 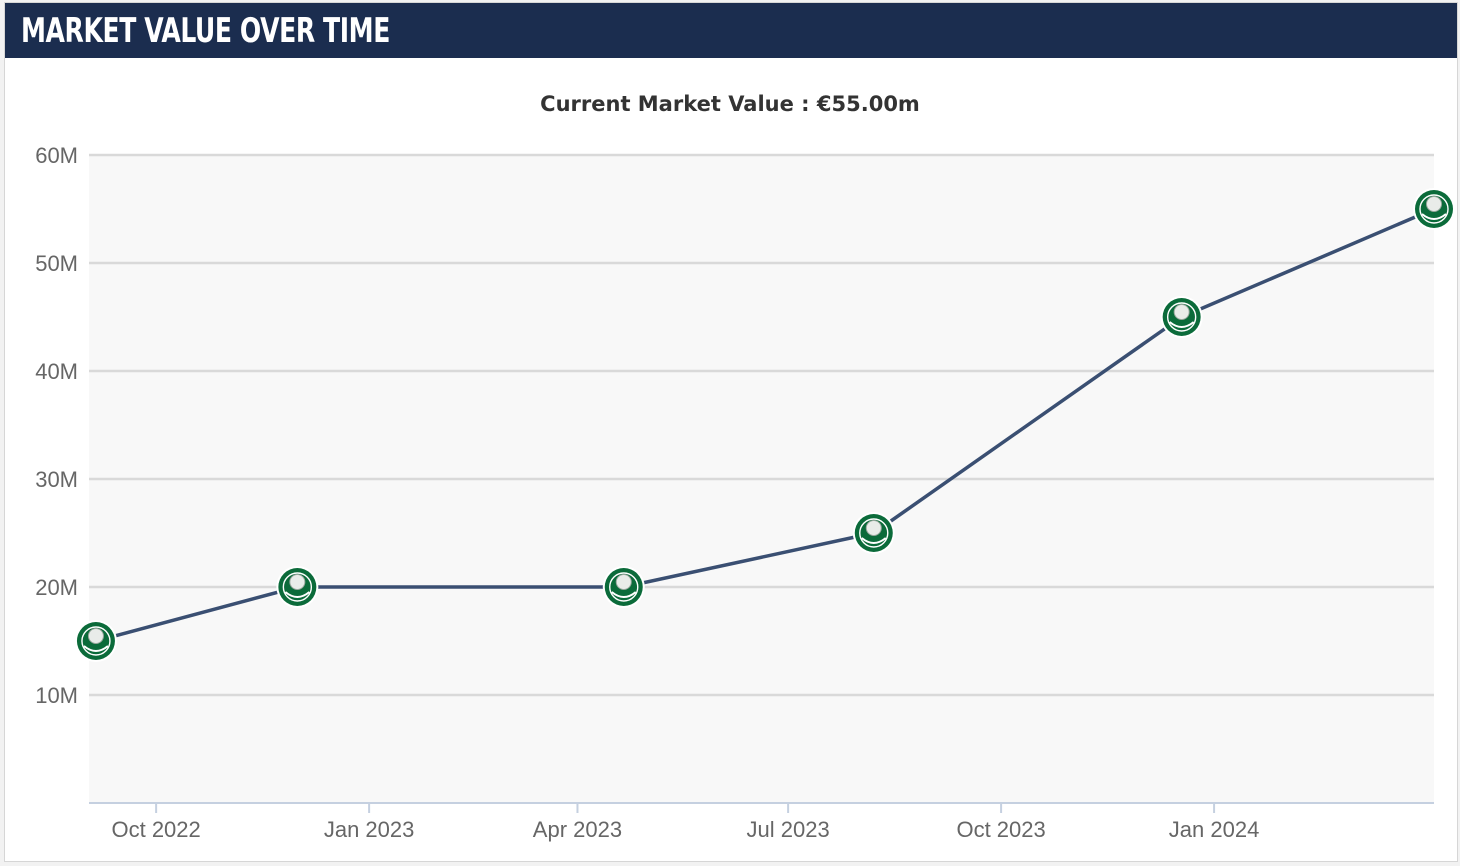 What do you see at coordinates (369, 829) in the screenshot?
I see `x-tick-label: Jan 2023` at bounding box center [369, 829].